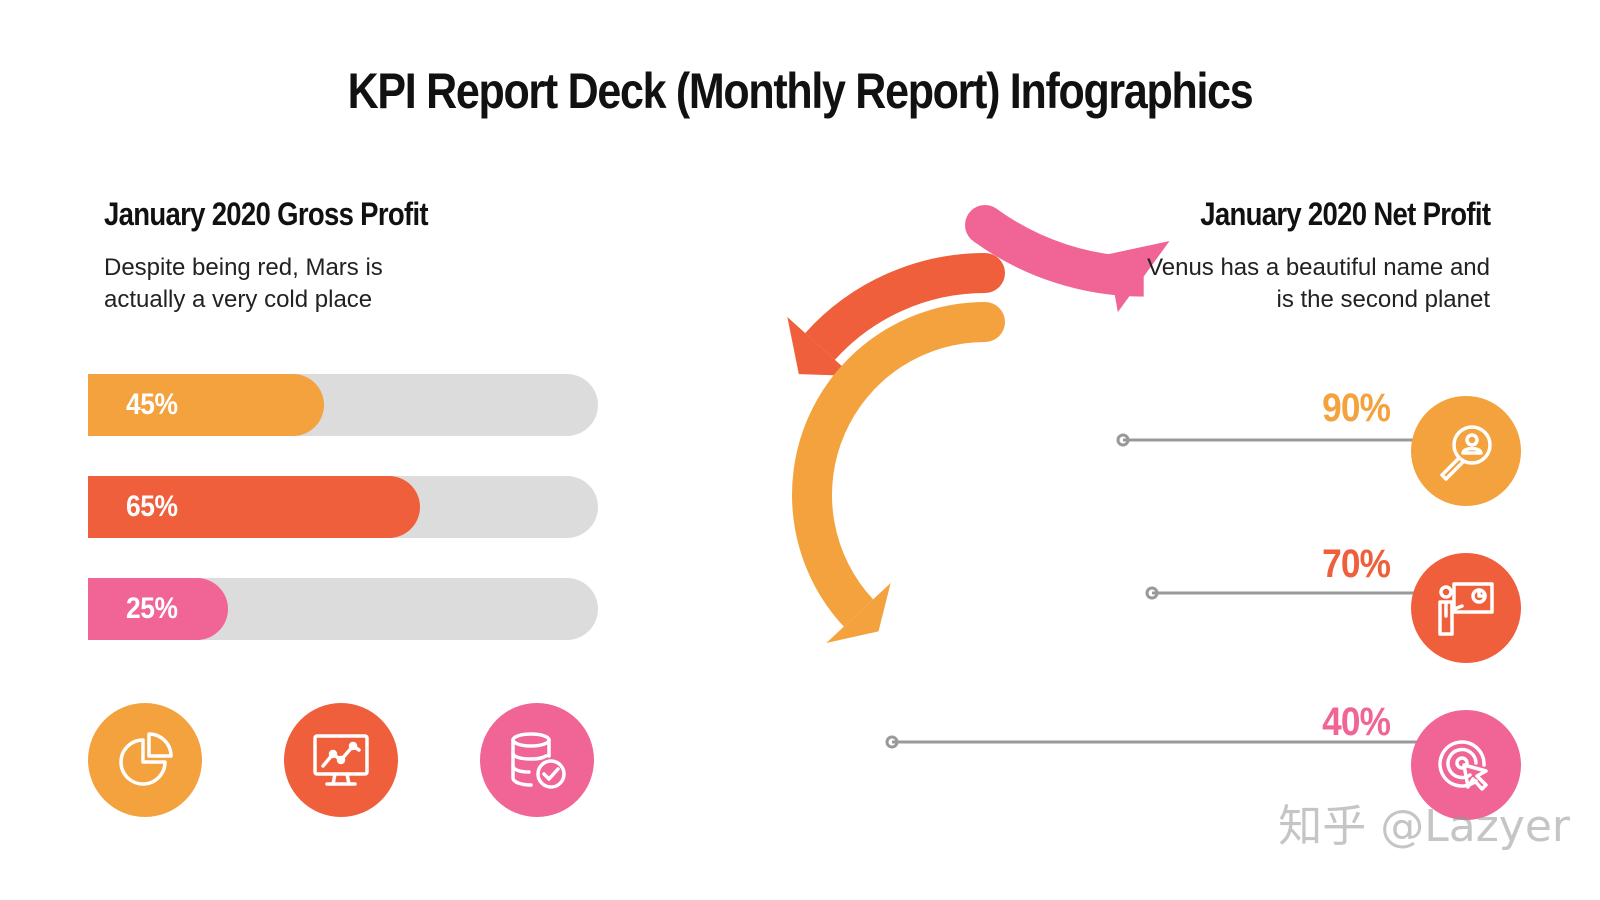 The image size is (1600, 900). Describe the element at coordinates (1466, 451) in the screenshot. I see `search-user-icon` at that location.